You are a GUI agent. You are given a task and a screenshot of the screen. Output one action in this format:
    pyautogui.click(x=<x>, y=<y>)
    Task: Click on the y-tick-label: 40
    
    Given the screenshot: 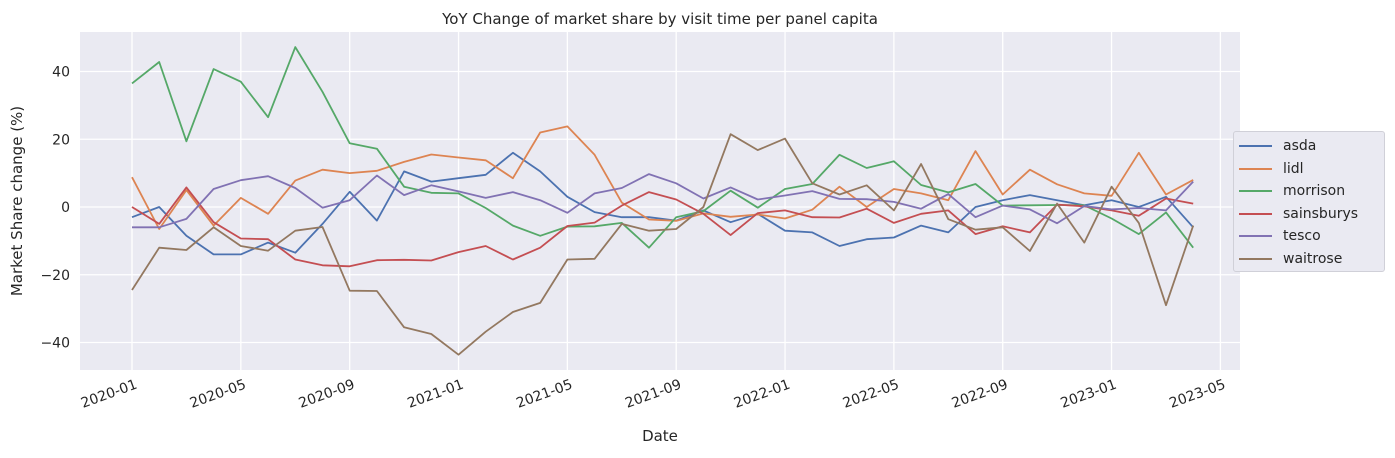 What is the action you would take?
    pyautogui.click(x=61, y=73)
    